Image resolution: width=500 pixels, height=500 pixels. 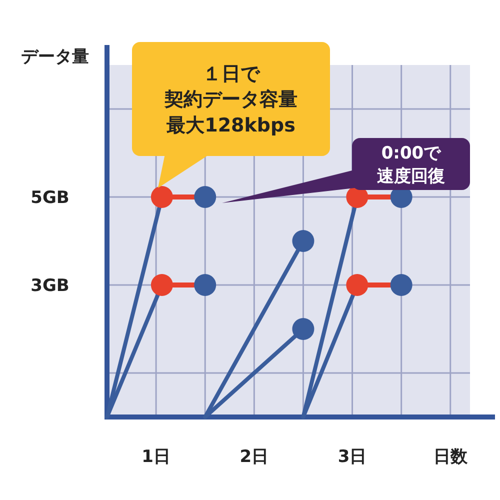 I want to click on x-tick-label: 1日, so click(x=156, y=457).